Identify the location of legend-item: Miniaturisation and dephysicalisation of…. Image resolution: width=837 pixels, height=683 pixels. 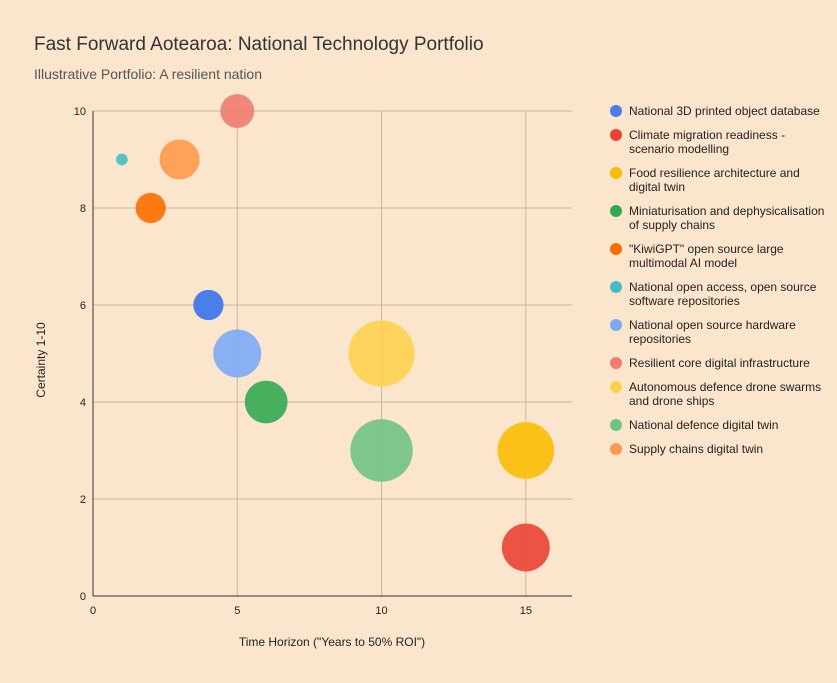
(720, 218).